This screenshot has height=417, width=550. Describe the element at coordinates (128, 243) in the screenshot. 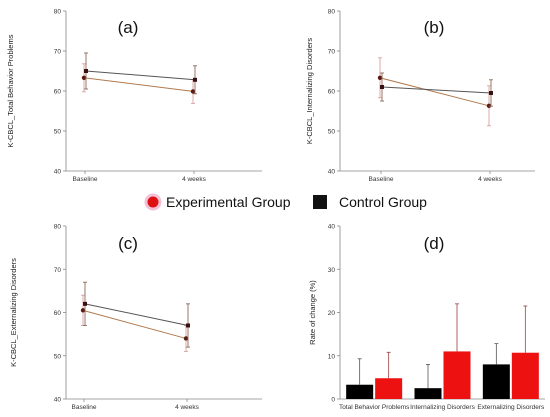

I see `panel-label: (c)` at that location.